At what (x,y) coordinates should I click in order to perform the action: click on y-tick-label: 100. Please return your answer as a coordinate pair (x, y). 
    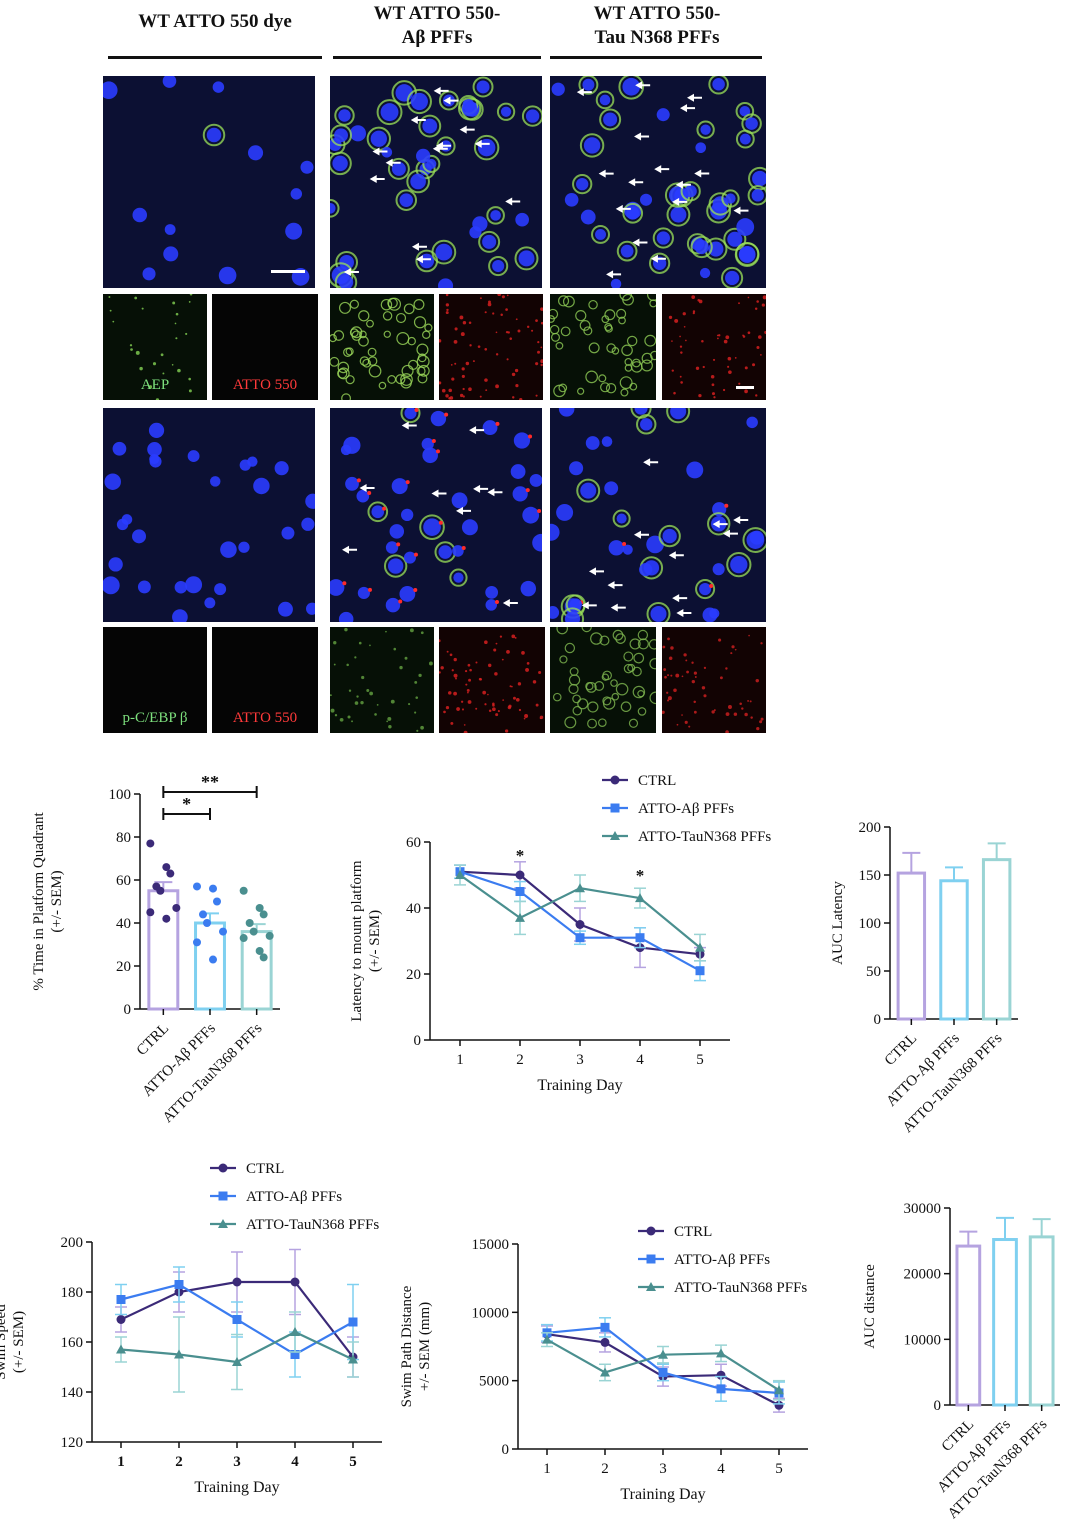
    Looking at the image, I should click on (120, 795).